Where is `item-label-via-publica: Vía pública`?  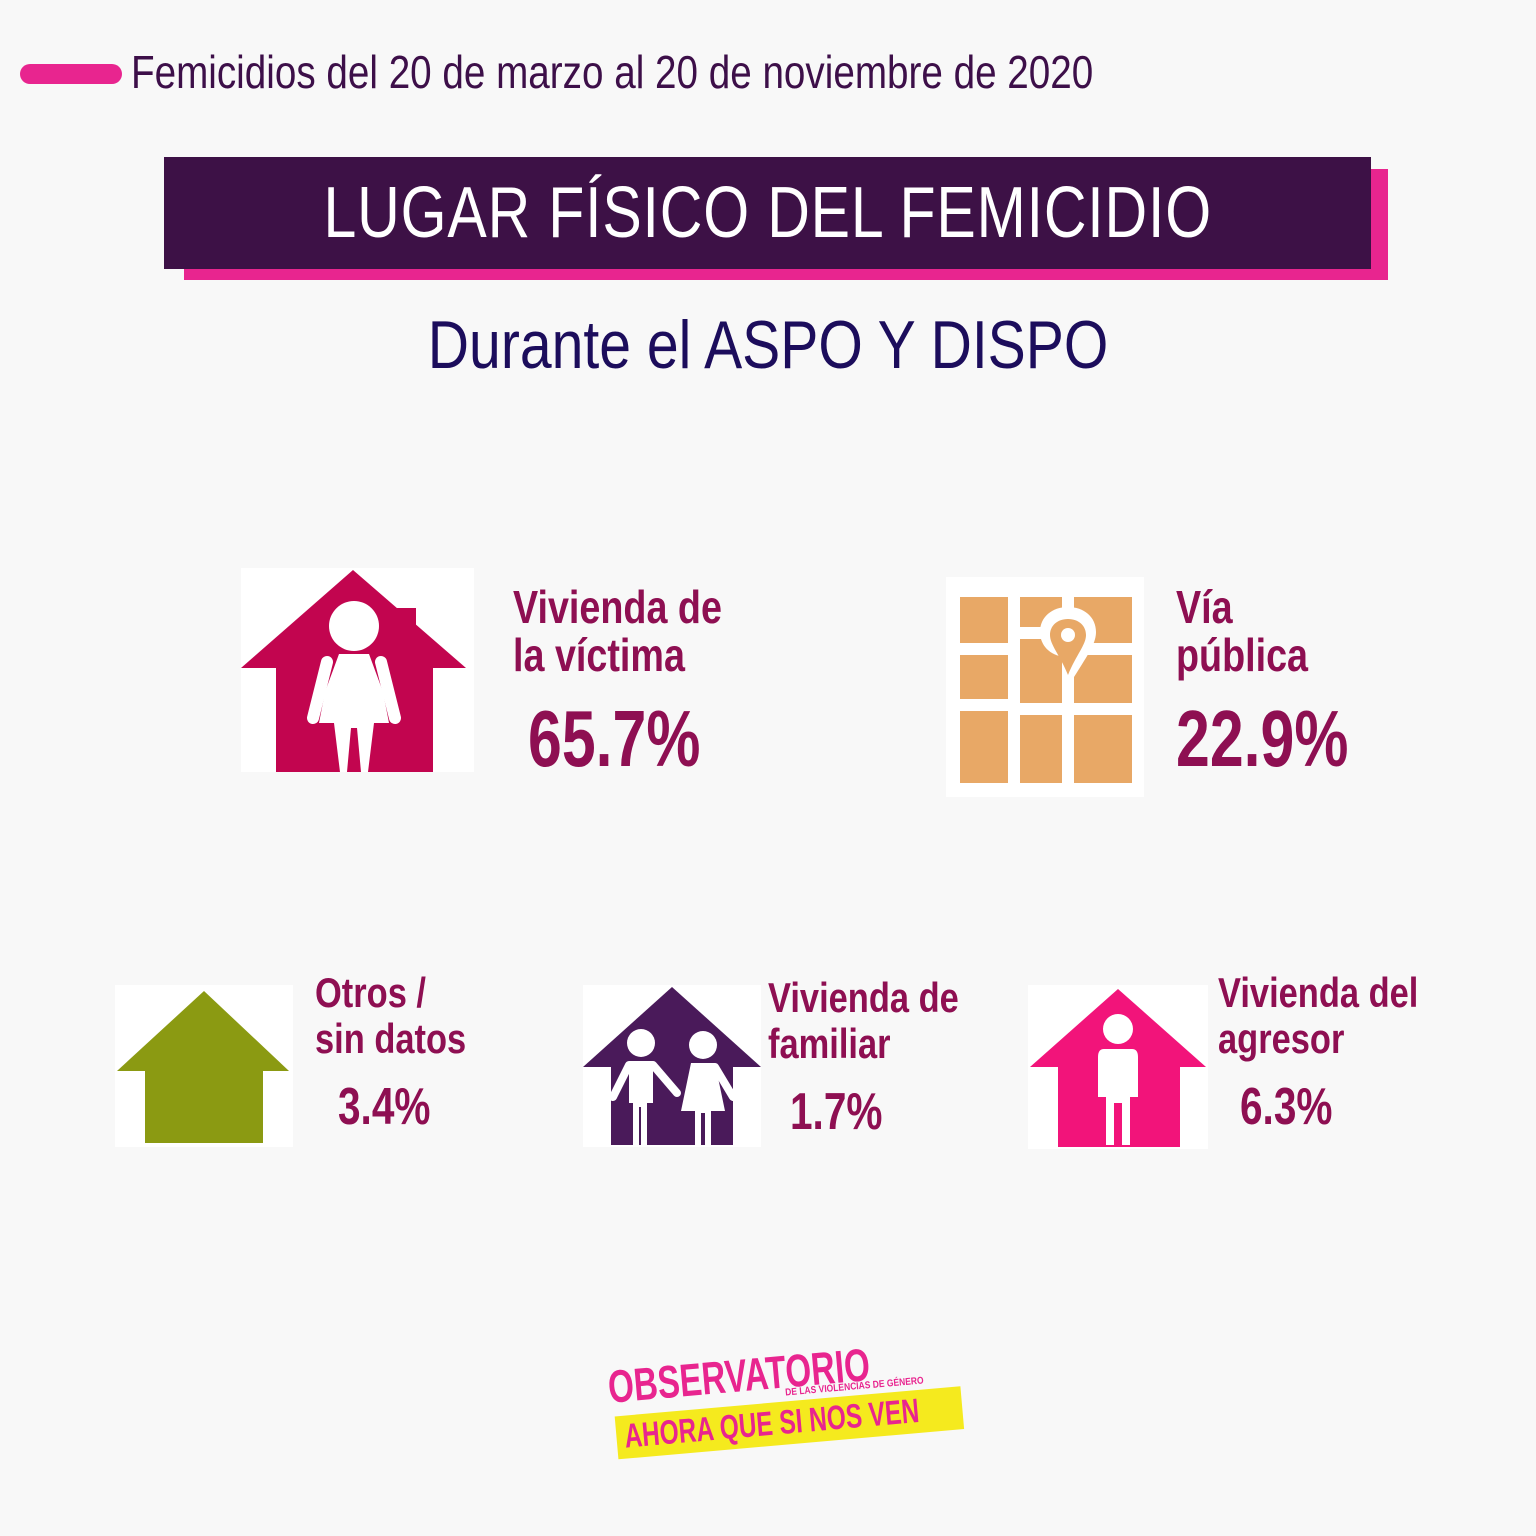
item-label-via-publica: Vía pública is located at coordinates (1242, 631).